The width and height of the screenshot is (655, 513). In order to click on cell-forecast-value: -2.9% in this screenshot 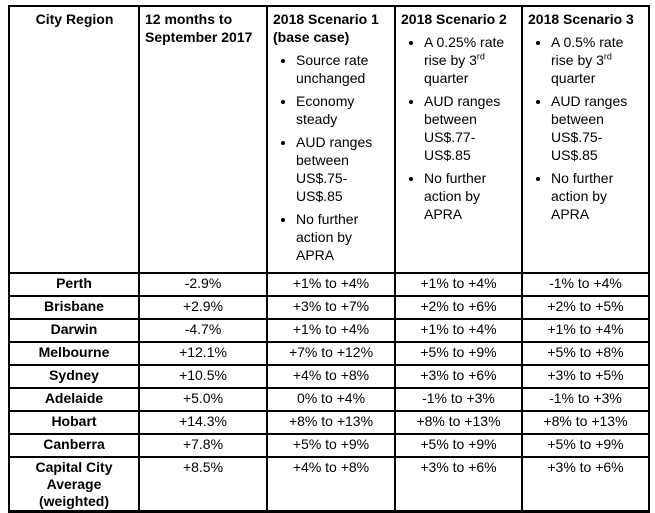, I will do `click(203, 284)`.